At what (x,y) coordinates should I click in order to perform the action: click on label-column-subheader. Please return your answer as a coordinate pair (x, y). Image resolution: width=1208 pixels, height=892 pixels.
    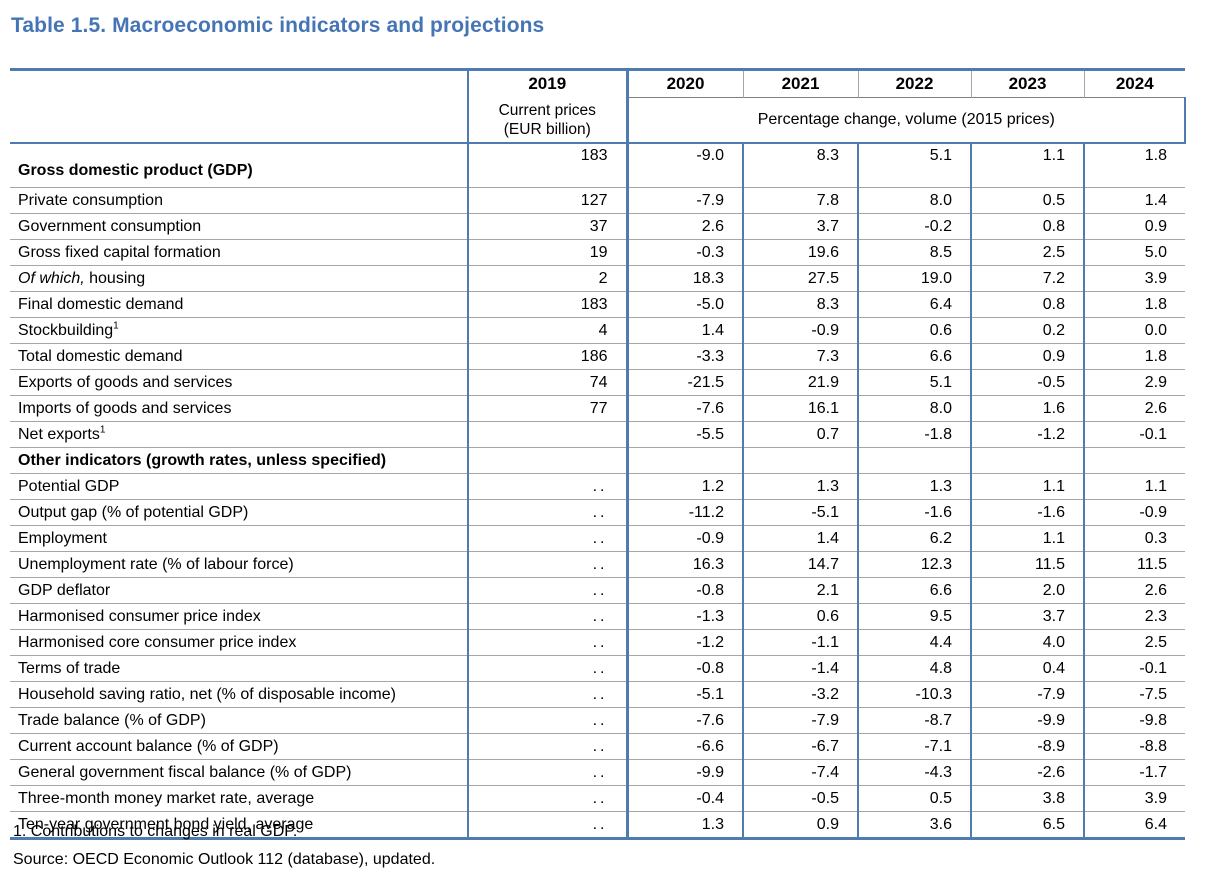
    Looking at the image, I should click on (239, 120).